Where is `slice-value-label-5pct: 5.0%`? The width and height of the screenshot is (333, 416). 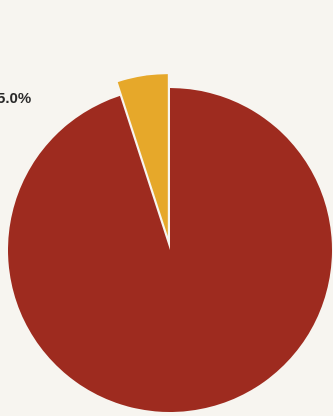
slice-value-label-5pct: 5.0% is located at coordinates (15, 98).